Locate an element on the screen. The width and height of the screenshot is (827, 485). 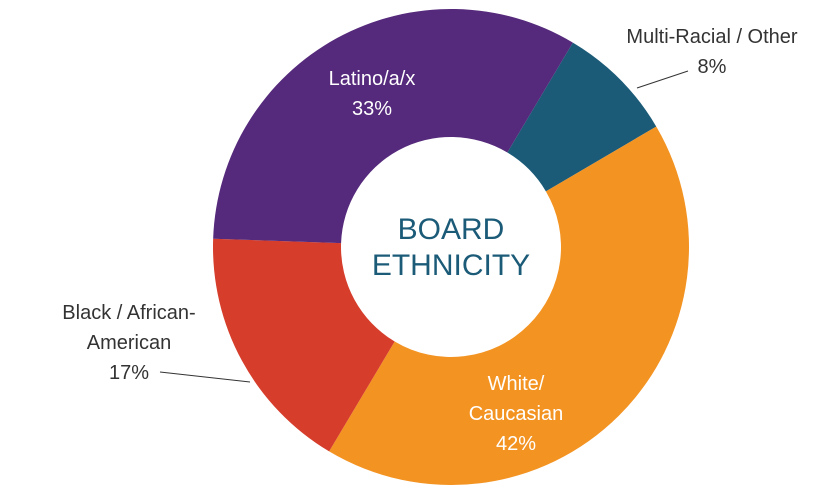
slice-label: Latino/a/x is located at coordinates (372, 79).